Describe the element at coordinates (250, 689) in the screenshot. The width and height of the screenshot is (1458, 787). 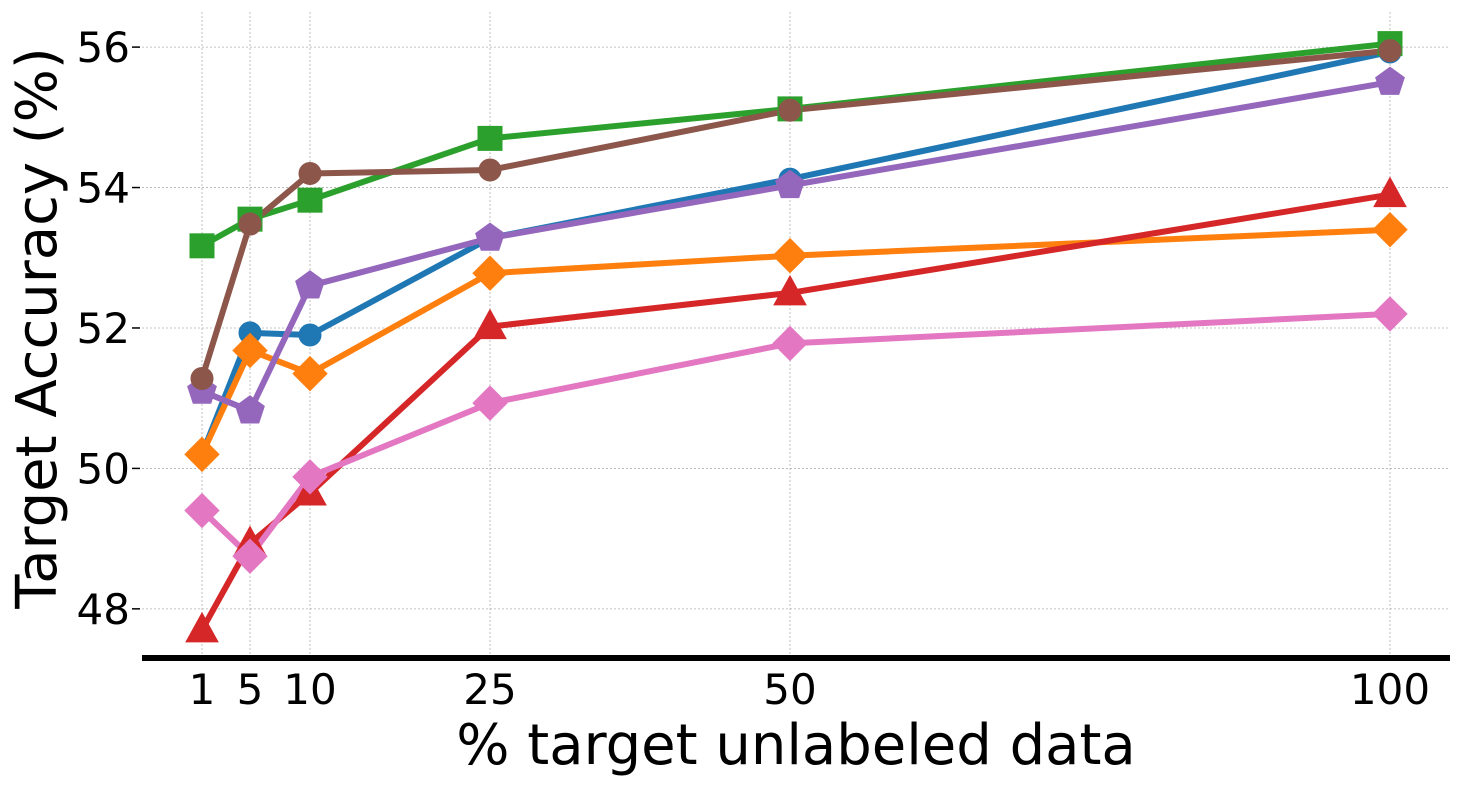
I see `x-tick-label: 5` at that location.